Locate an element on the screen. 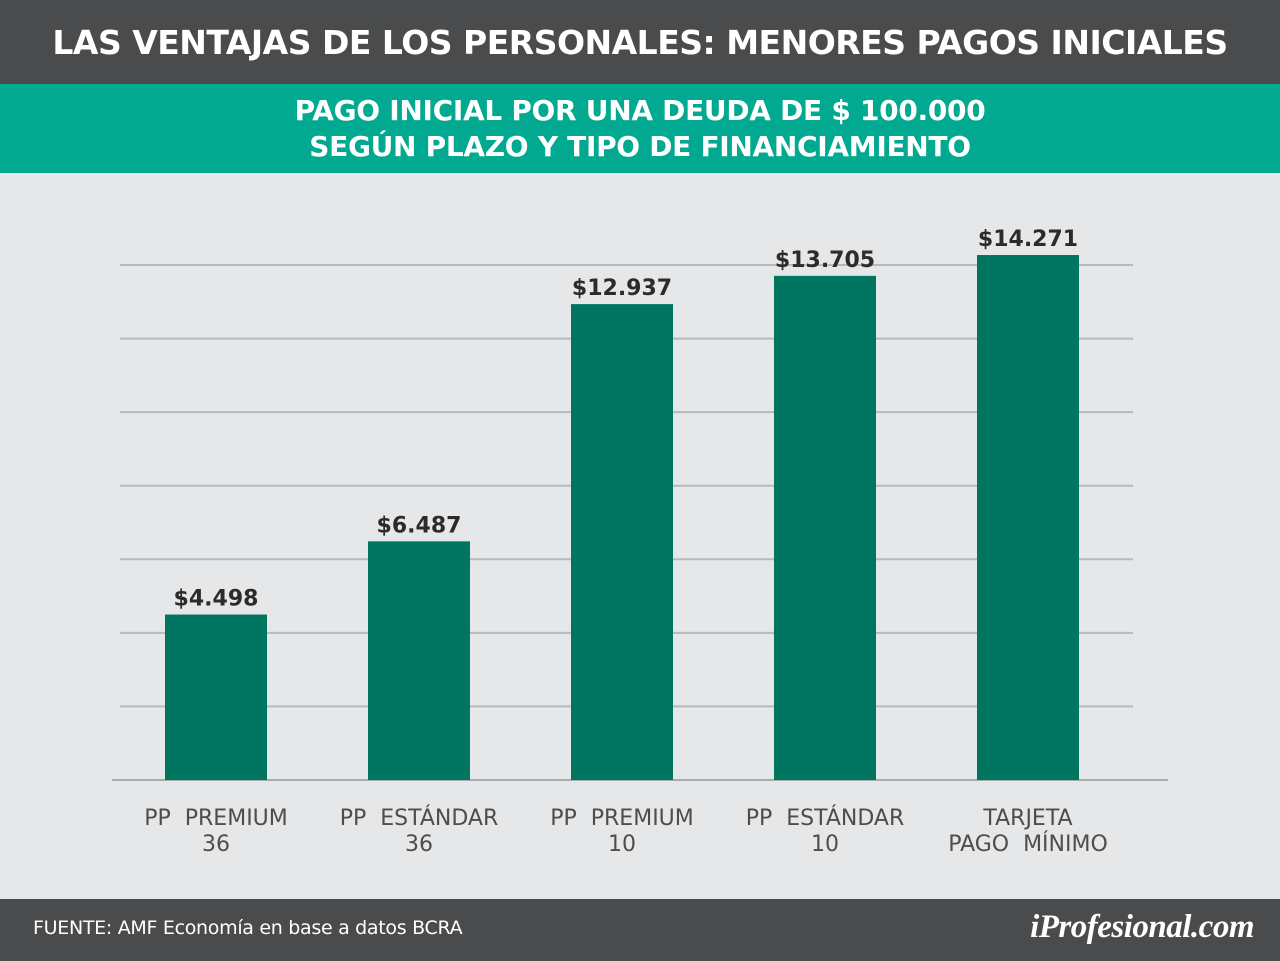 The image size is (1280, 961). category-label: TARJETA is located at coordinates (1027, 818).